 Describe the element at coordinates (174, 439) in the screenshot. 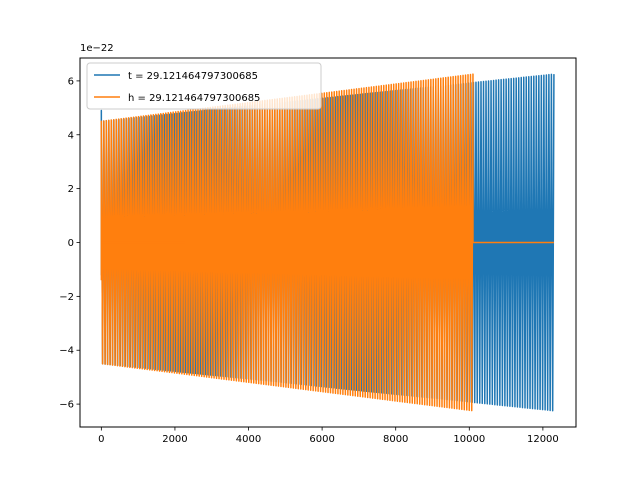

I see `x-tick-label: 2000` at that location.